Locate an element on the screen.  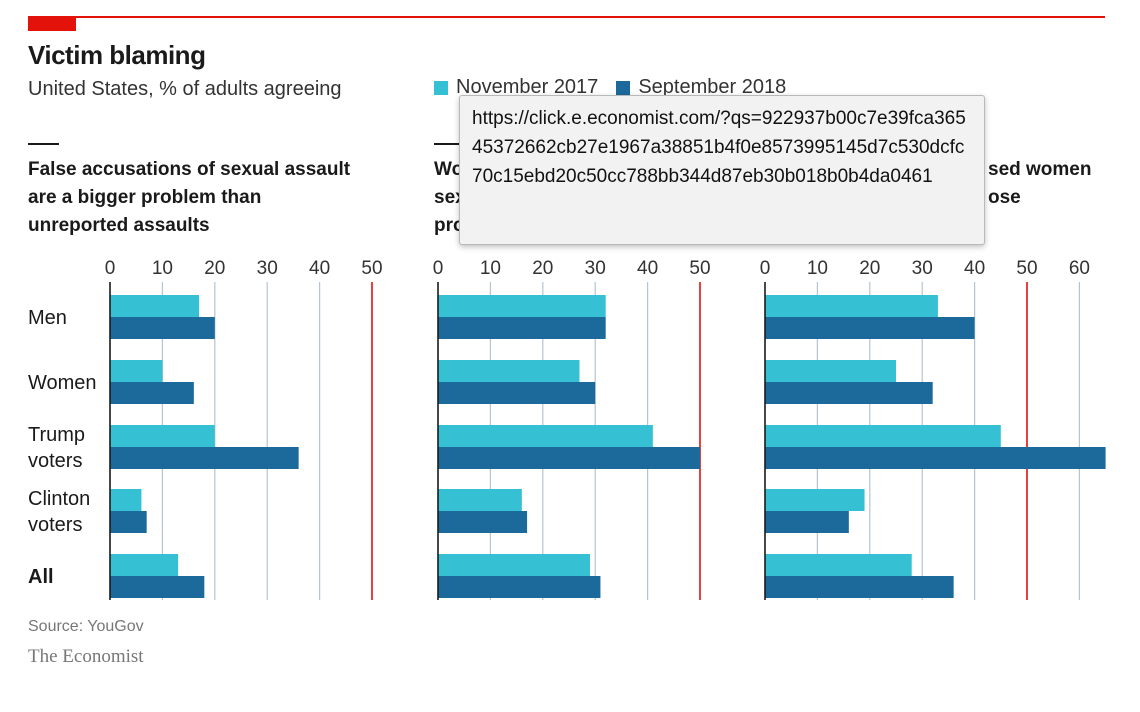
panel-2-rule is located at coordinates (449, 144).